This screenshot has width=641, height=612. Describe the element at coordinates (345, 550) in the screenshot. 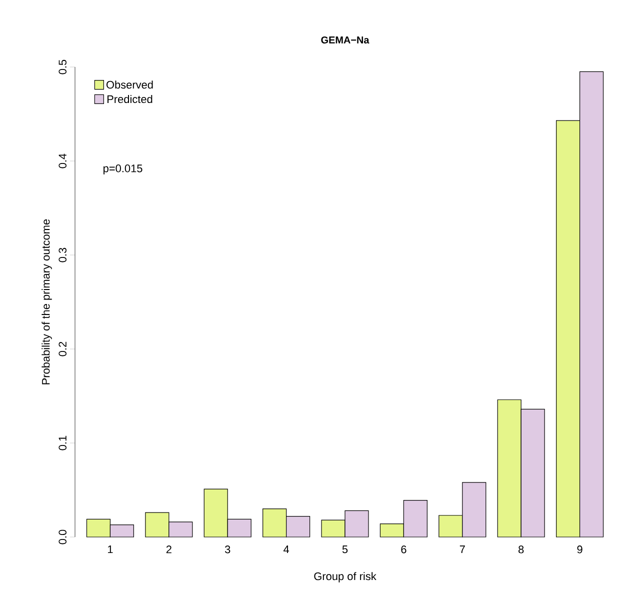

I see `x-tick-label: 5` at that location.